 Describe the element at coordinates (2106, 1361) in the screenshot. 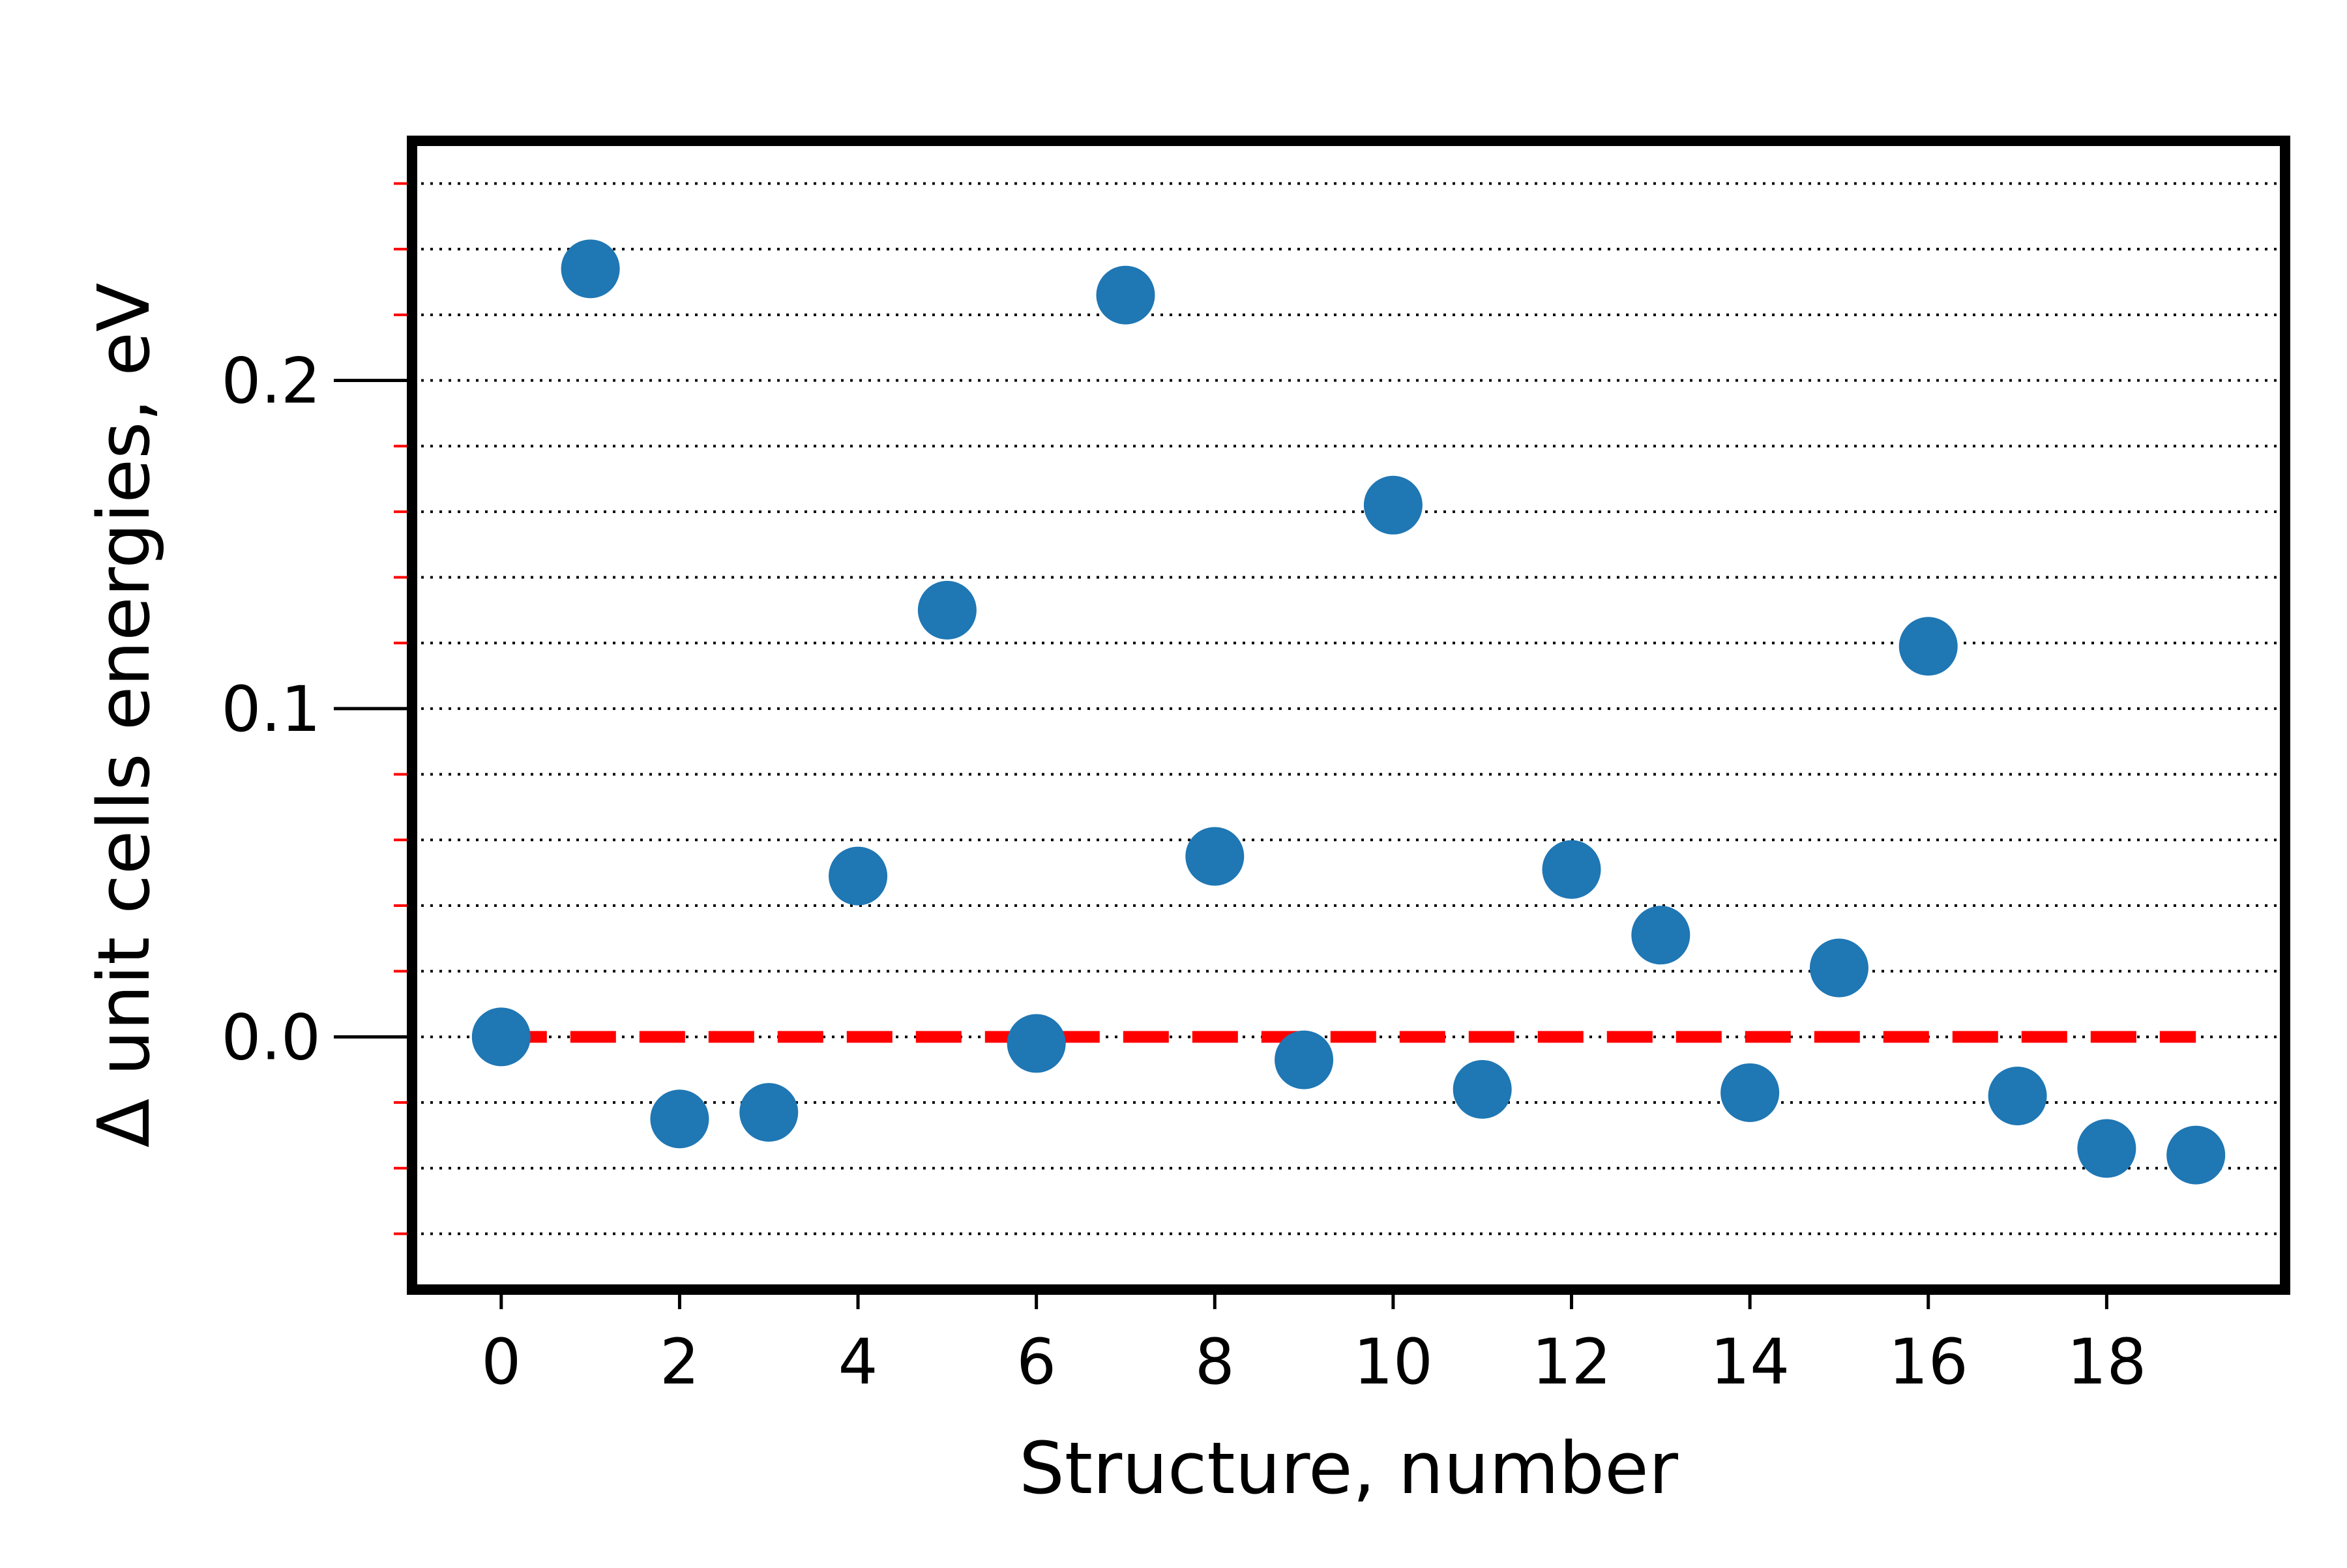

I see `x-tick-label: 18` at that location.